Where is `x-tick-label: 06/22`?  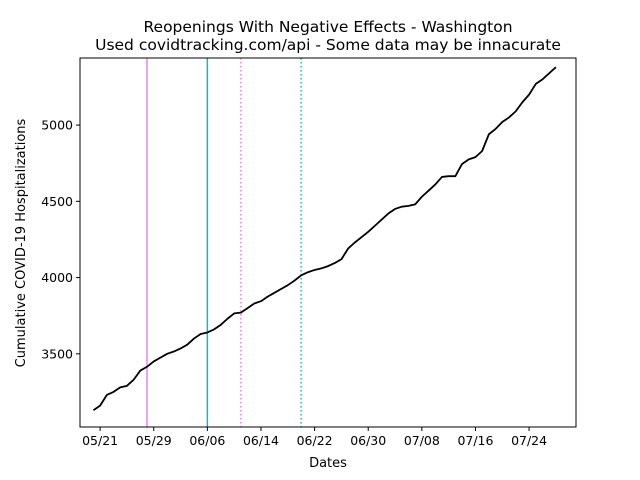 x-tick-label: 06/22 is located at coordinates (315, 440).